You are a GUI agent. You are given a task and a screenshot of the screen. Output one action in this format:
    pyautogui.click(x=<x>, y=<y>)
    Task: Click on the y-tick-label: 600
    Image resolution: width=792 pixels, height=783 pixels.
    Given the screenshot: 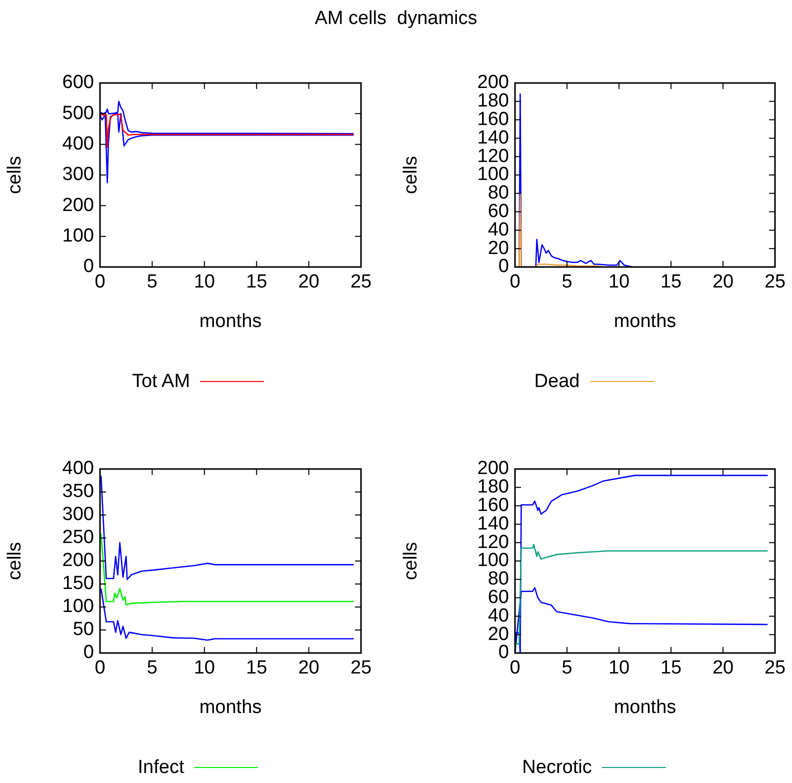 What is the action you would take?
    pyautogui.click(x=78, y=83)
    